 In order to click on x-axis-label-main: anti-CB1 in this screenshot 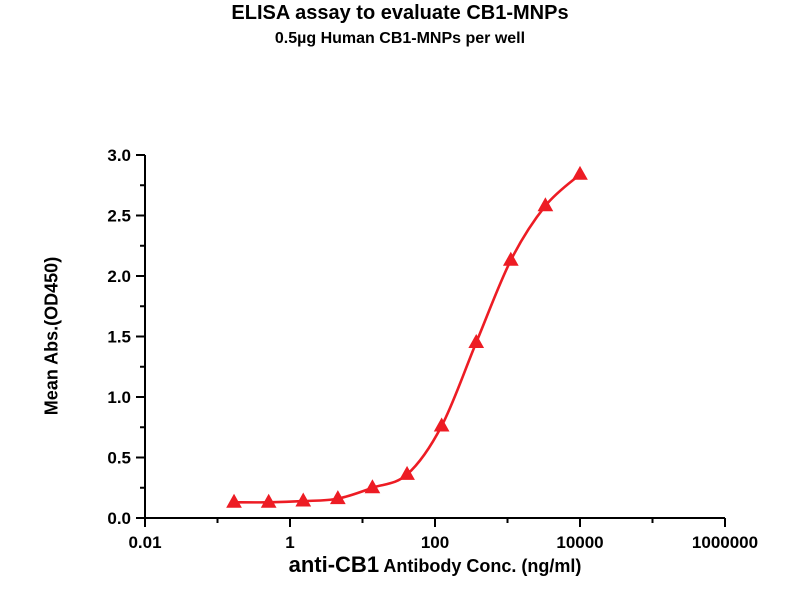, I will do `click(334, 564)`.